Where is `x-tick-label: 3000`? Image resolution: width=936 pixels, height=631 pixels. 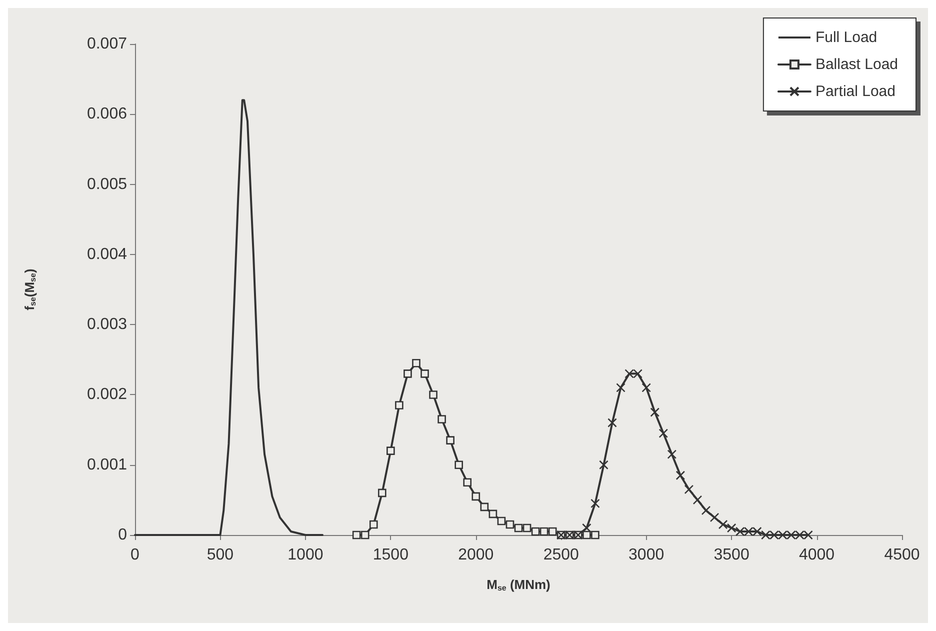 x-tick-label: 3000 is located at coordinates (646, 555).